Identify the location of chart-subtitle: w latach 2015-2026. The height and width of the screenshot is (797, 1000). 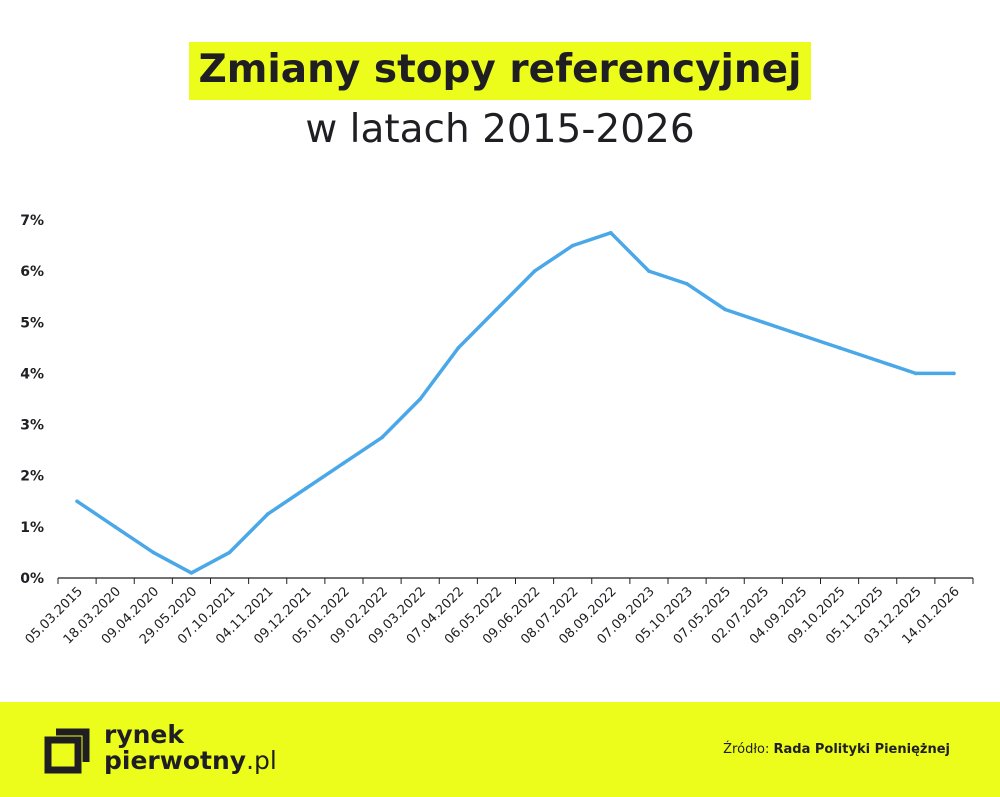
(500, 129).